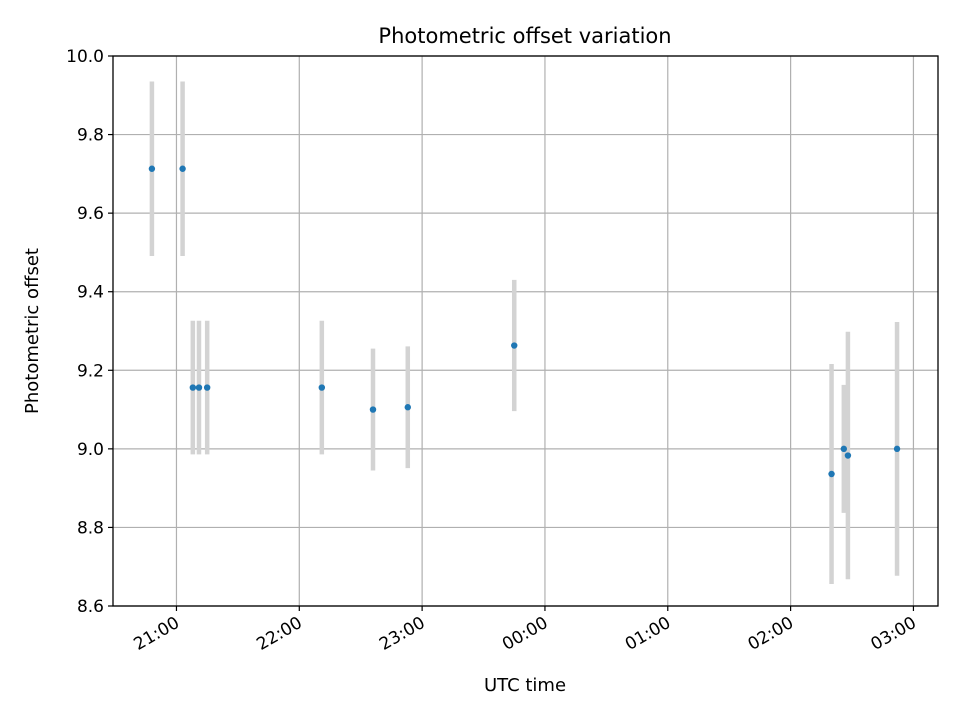 This screenshot has width=960, height=720. I want to click on y-tick-label: 10.0, so click(85, 57).